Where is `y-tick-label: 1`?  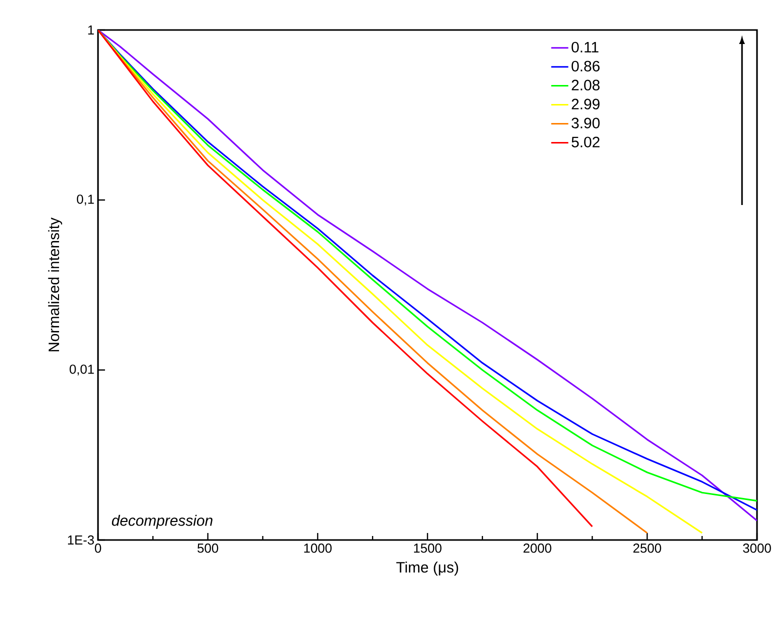
y-tick-label: 1 is located at coordinates (91, 30).